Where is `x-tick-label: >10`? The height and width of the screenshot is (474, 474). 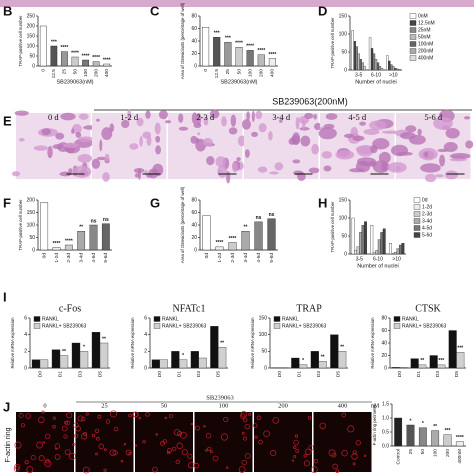 x-tick-label: >10 is located at coordinates (396, 259).